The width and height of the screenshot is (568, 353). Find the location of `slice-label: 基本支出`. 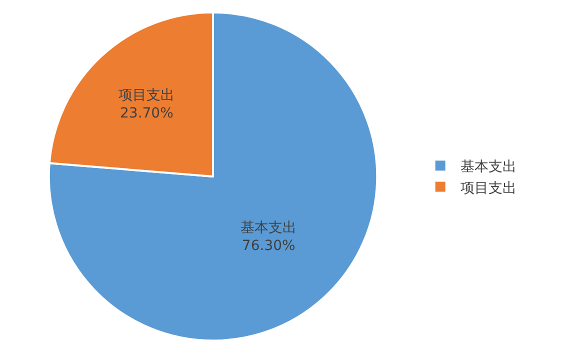

slice-label: 基本支出 is located at coordinates (268, 228).